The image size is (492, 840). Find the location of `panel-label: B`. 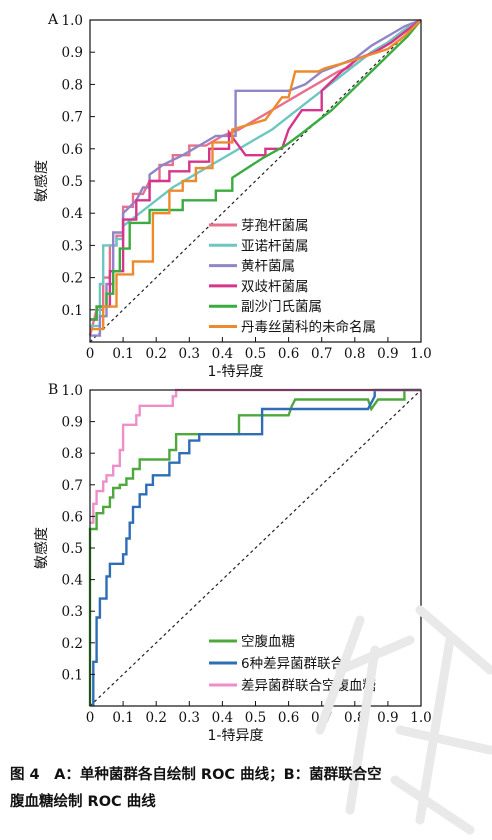

panel-label: B is located at coordinates (53, 390).